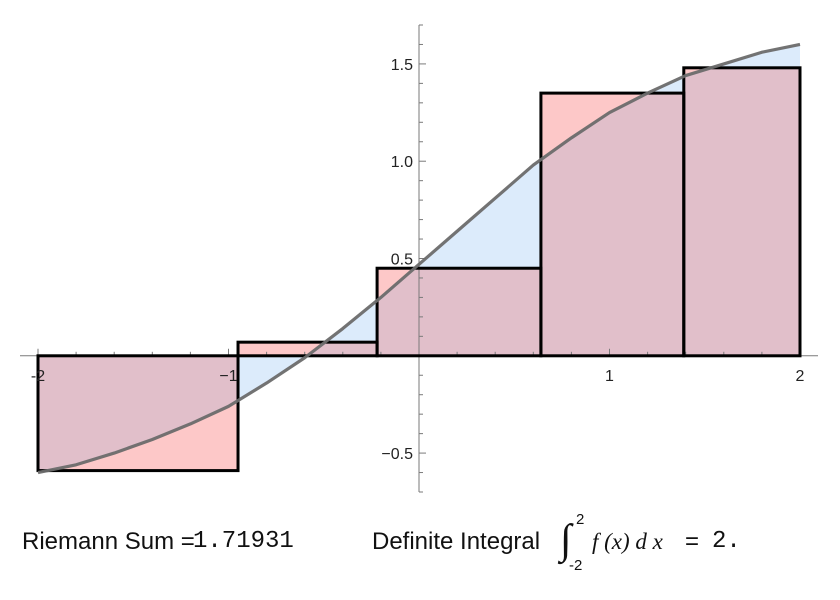 This screenshot has width=840, height=600. What do you see at coordinates (38, 376) in the screenshot?
I see `x-tick-label: -2` at bounding box center [38, 376].